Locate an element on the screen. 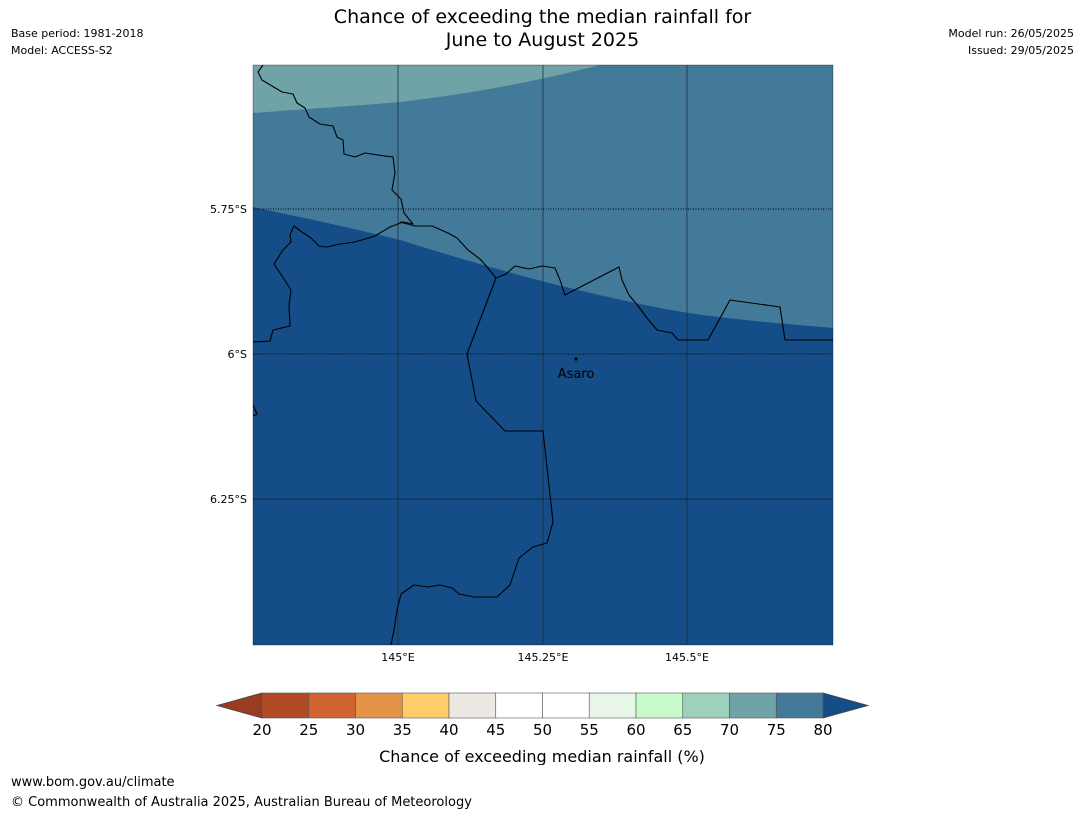 This screenshot has height=816, width=1085. issued-text: Issued: 29/05/2025 is located at coordinates (1020, 50).